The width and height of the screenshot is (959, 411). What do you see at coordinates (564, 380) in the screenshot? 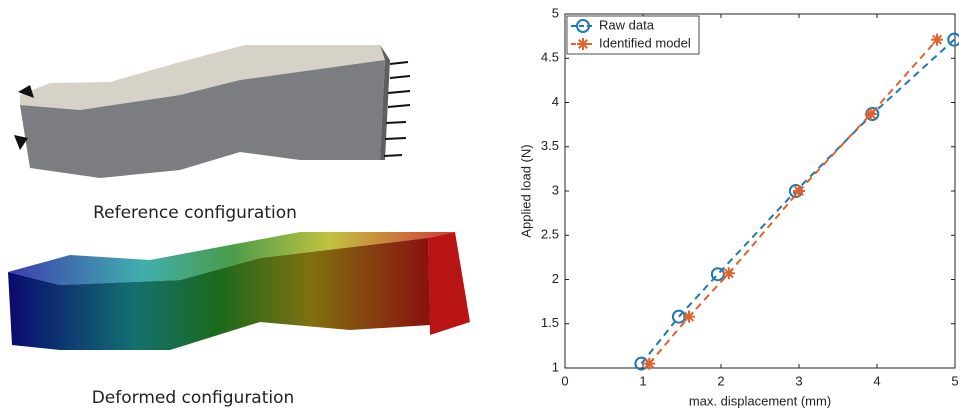
I see `x-tick-label: 0` at bounding box center [564, 380].